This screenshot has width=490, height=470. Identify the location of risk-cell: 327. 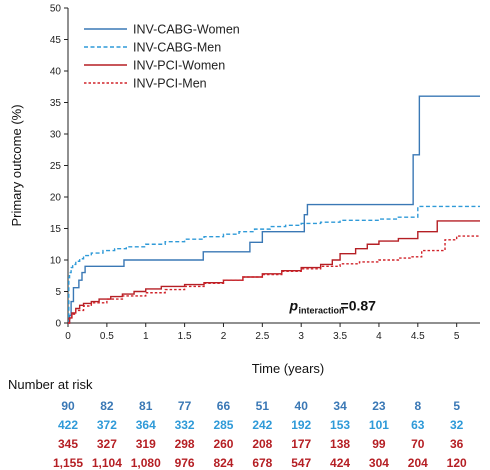
(107, 444).